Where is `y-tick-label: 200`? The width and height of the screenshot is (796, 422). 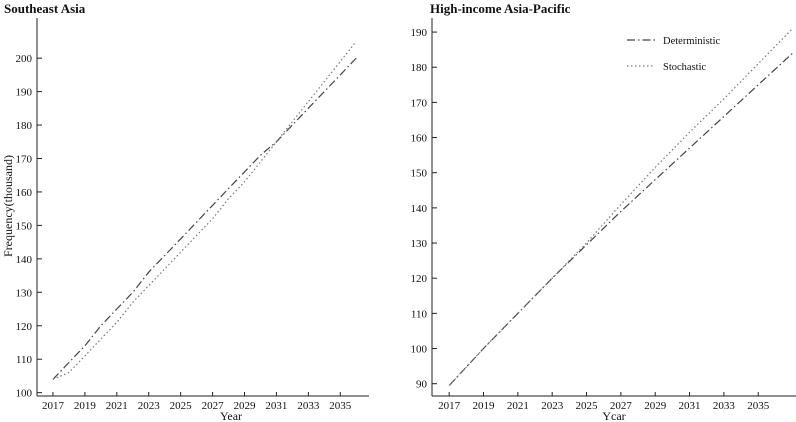 y-tick-label: 200 is located at coordinates (24, 59).